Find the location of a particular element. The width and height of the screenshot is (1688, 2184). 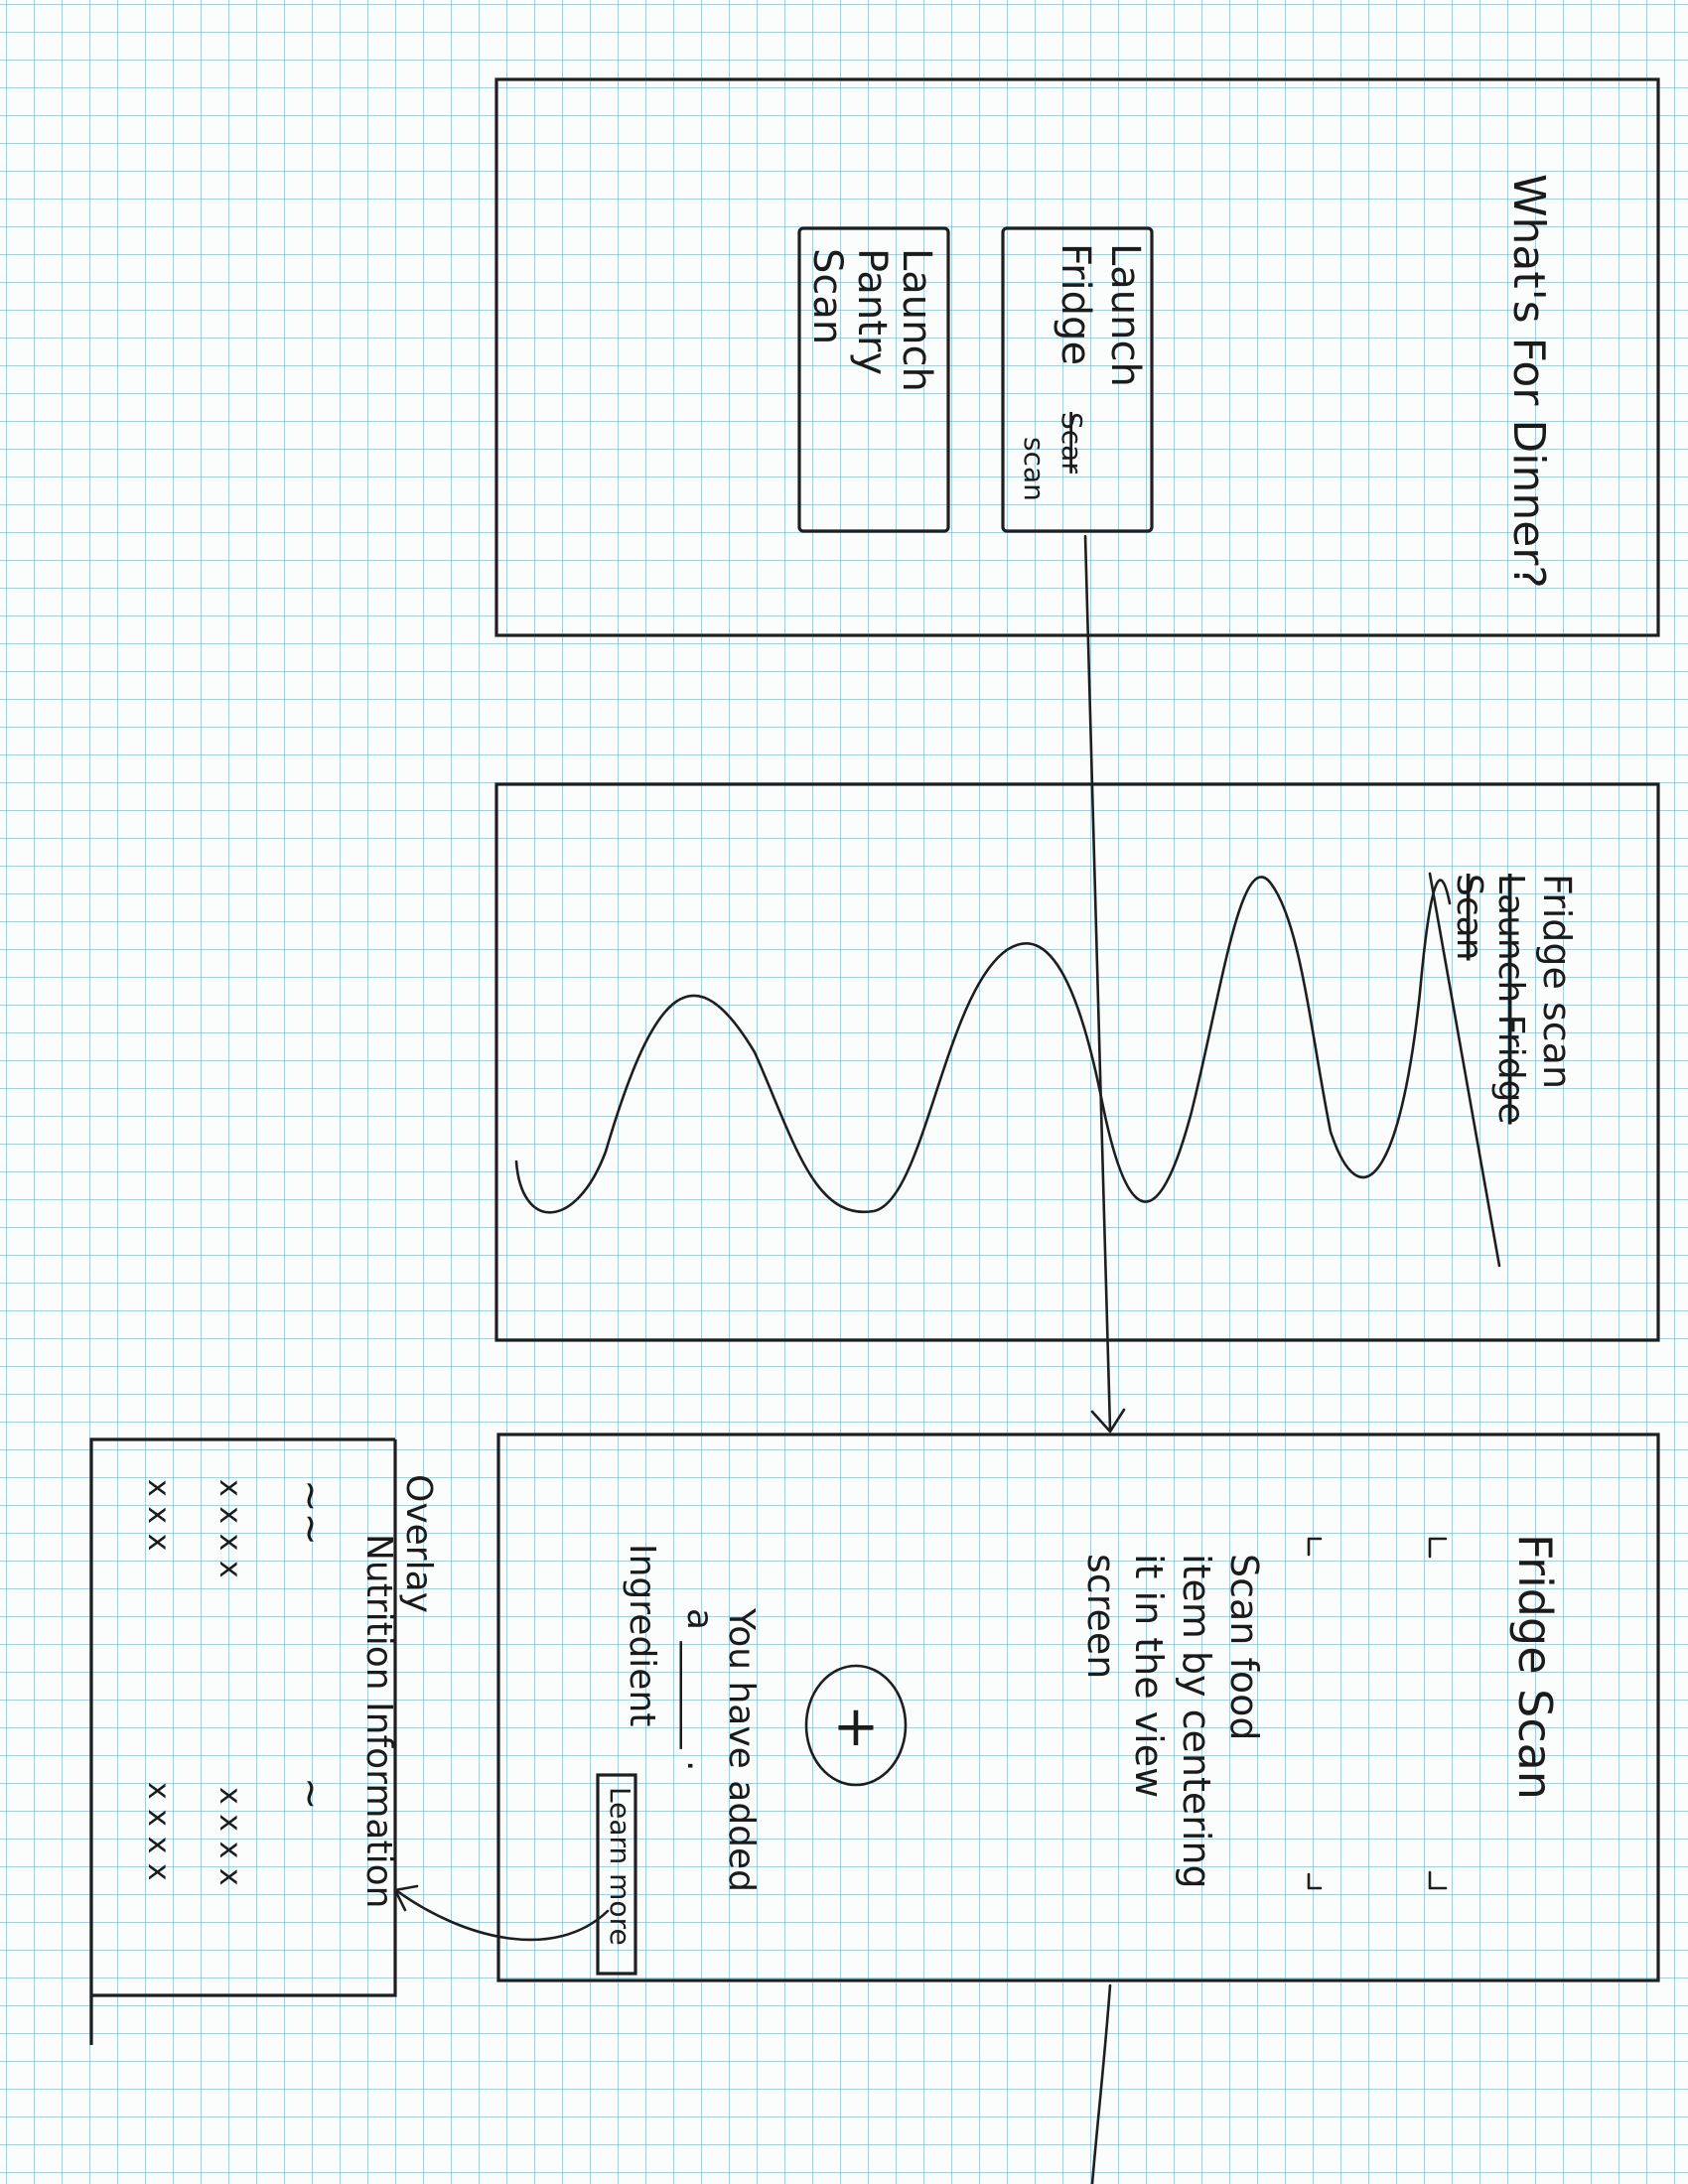

svg-text: Overlay is located at coordinates (418, 1543).